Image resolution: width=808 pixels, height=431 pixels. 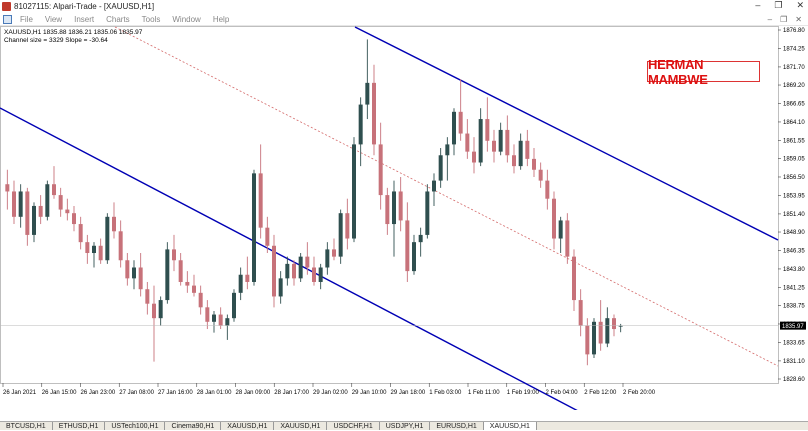 What do you see at coordinates (794, 141) in the screenshot?
I see `price-tick-label: 1861.55` at bounding box center [794, 141].